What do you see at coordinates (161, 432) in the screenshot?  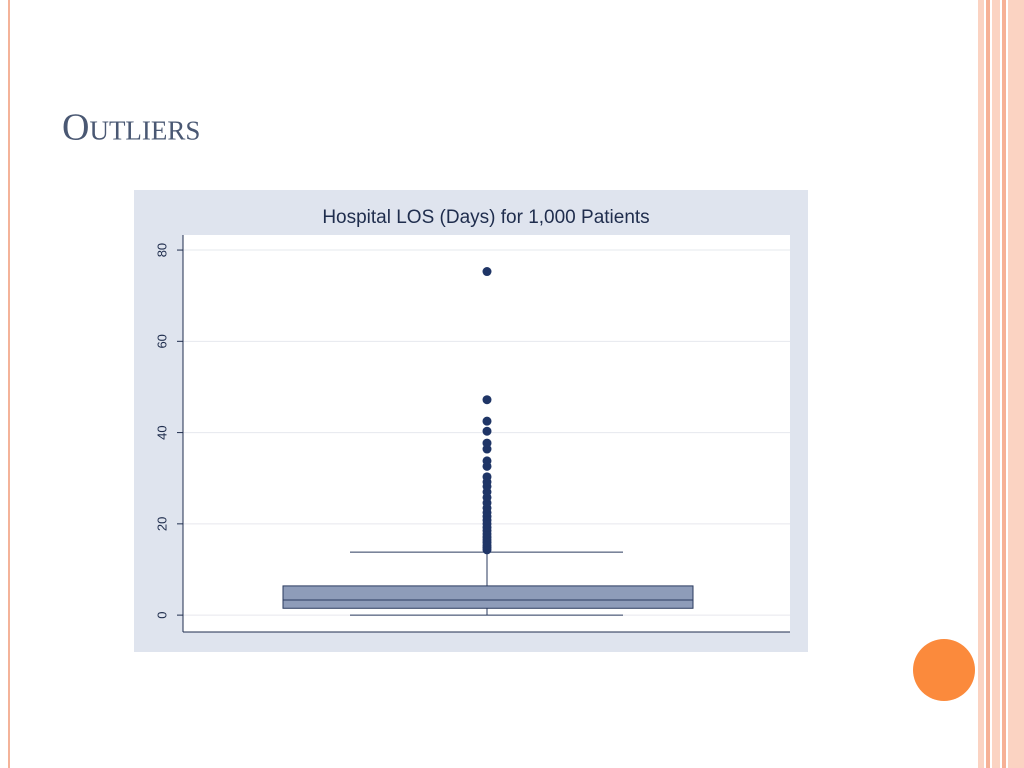 I see `y-tick-label: 40` at bounding box center [161, 432].